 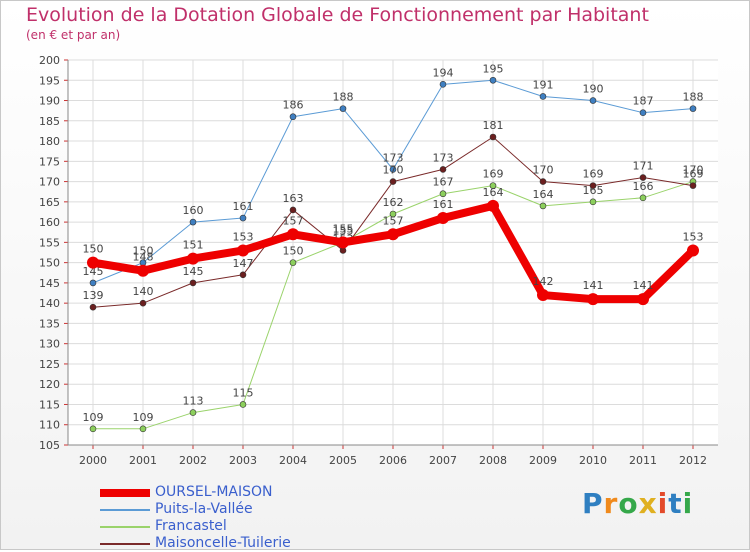 What do you see at coordinates (643, 186) in the screenshot?
I see `data-label: 166` at bounding box center [643, 186].